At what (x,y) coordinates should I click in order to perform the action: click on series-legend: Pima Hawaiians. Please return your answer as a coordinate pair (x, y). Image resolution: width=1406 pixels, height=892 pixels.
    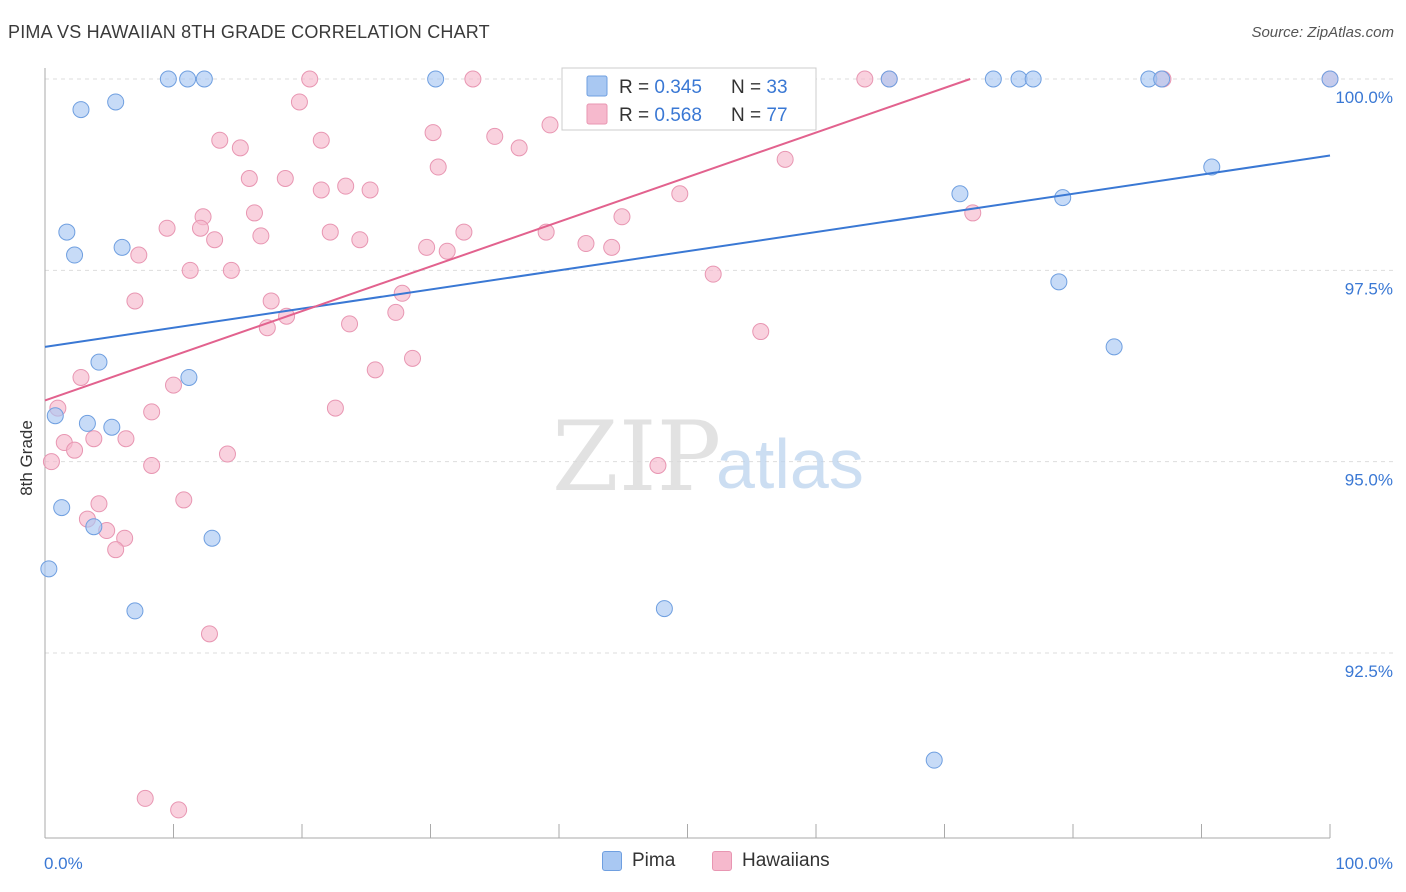
    Looking at the image, I should click on (703, 864).